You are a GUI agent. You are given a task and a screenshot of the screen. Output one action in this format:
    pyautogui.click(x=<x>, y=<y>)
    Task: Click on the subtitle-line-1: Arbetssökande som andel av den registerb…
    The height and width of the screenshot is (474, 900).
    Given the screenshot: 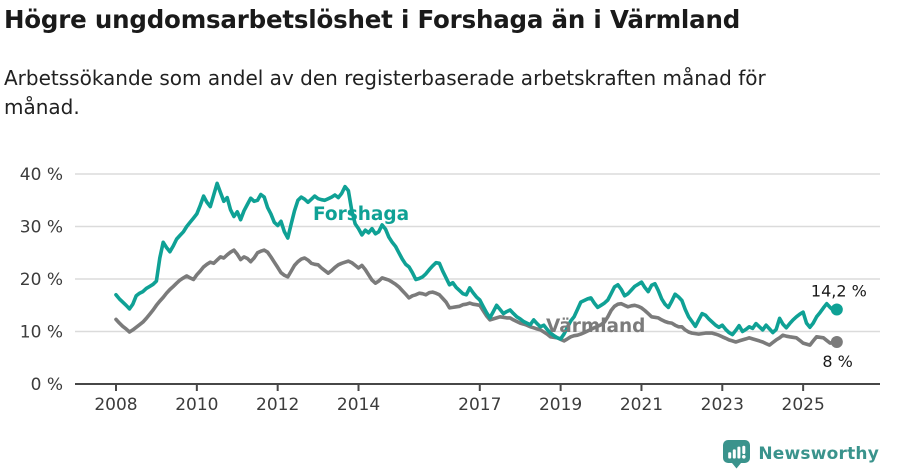 What is the action you would take?
    pyautogui.click(x=385, y=78)
    